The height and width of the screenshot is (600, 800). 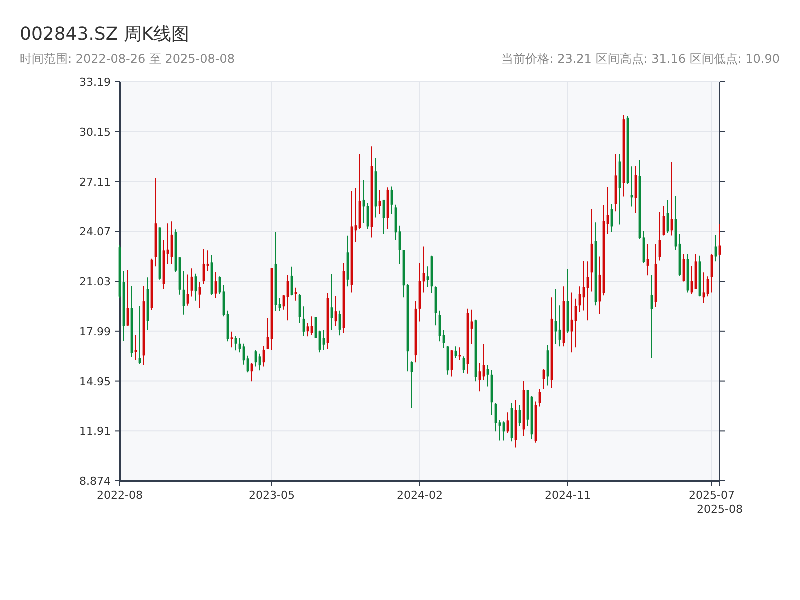 What do you see at coordinates (120, 495) in the screenshot?
I see `x-tick-label: 2022-08` at bounding box center [120, 495].